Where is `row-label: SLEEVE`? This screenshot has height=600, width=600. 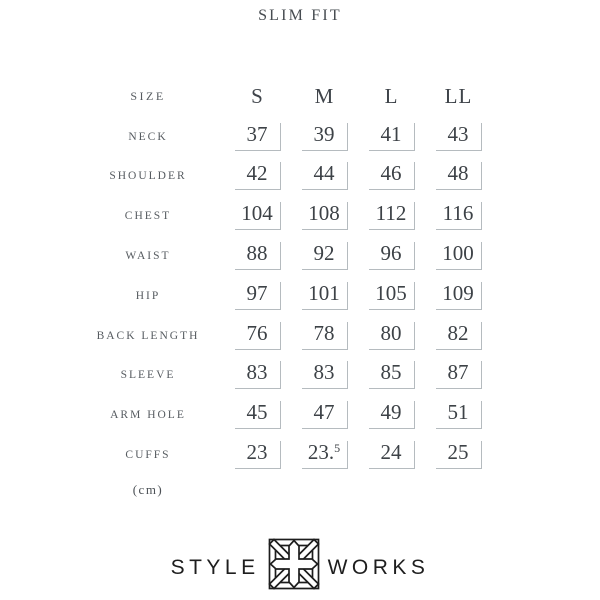
row-label: SLEEVE is located at coordinates (148, 375).